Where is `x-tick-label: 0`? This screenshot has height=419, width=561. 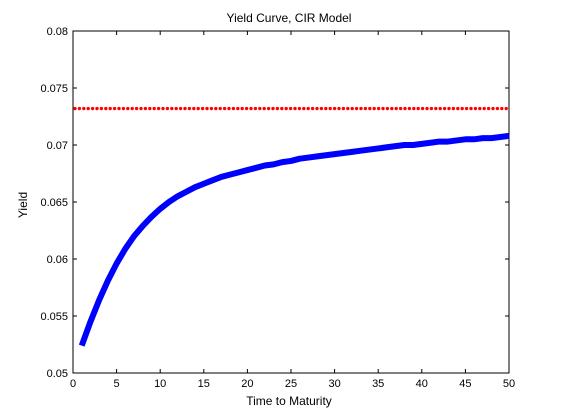 x-tick-label: 0 is located at coordinates (73, 384).